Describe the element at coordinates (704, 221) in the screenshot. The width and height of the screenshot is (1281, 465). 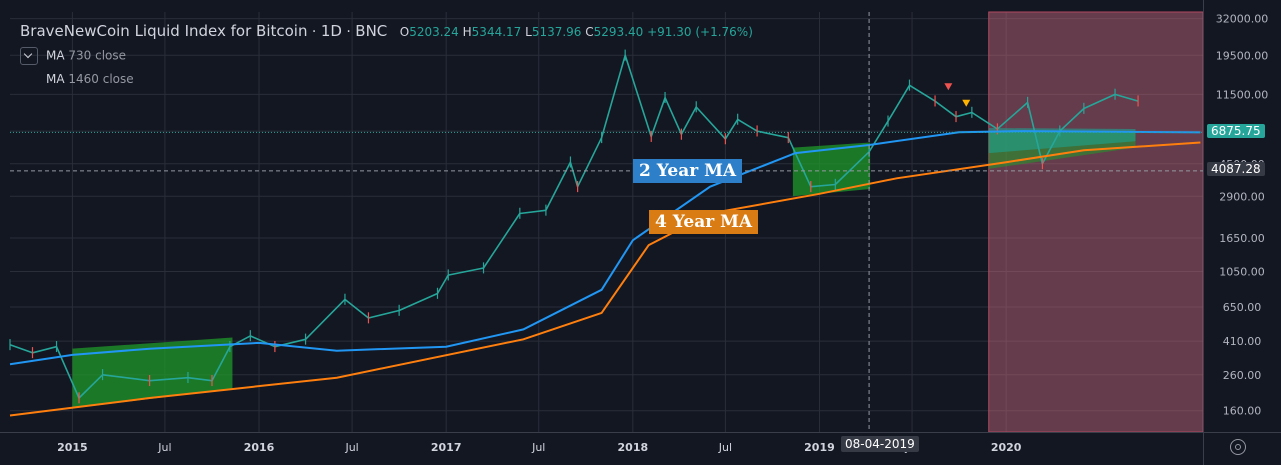
I see `four-year-ma-annotation: 4 Year MA` at that location.